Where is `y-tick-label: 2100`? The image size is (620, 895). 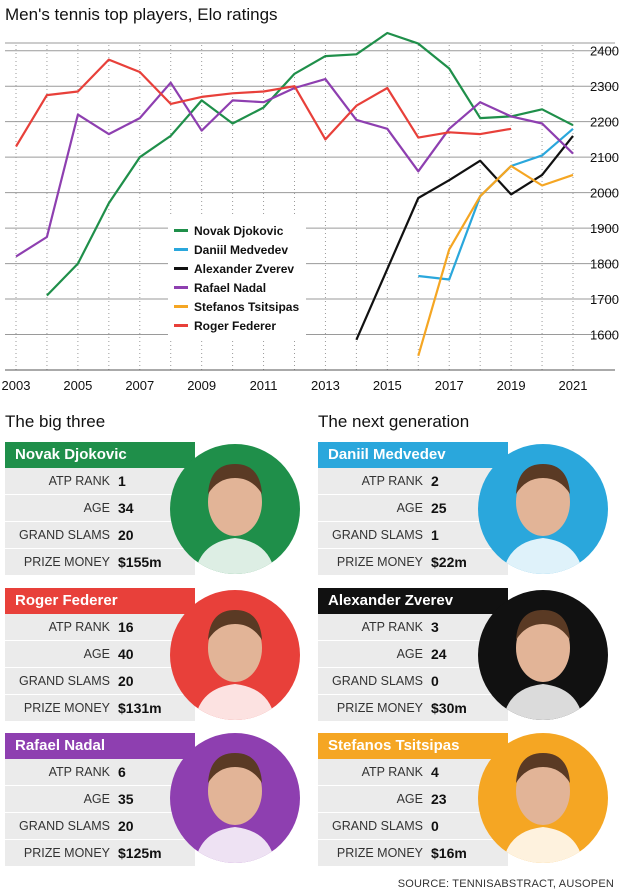
y-tick-label: 2100 is located at coordinates (604, 157).